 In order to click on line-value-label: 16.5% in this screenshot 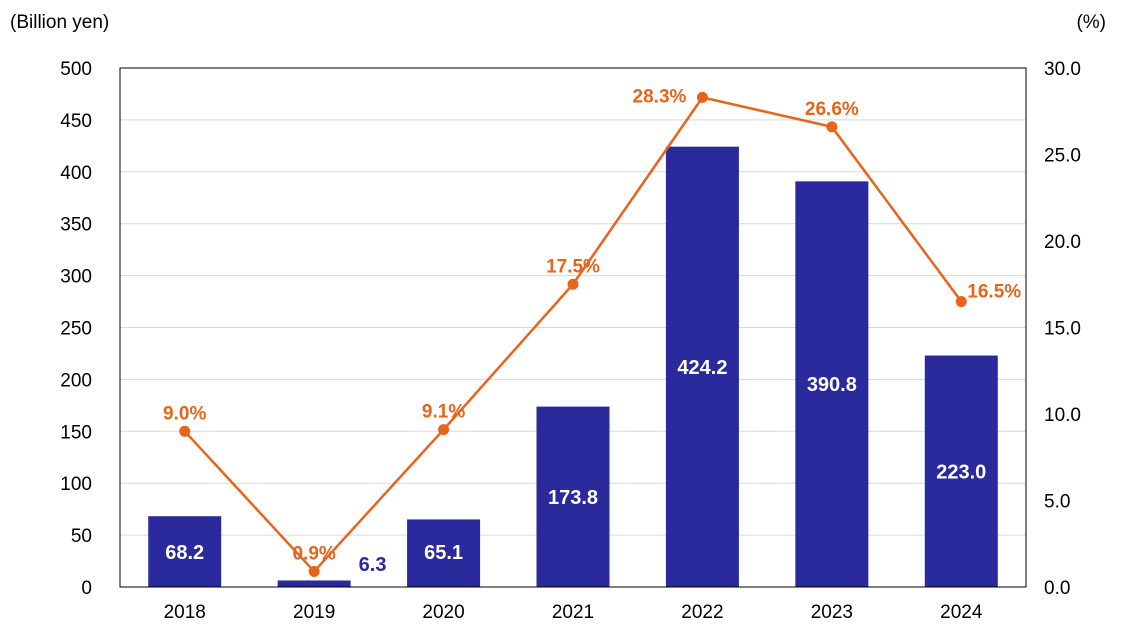, I will do `click(994, 292)`.